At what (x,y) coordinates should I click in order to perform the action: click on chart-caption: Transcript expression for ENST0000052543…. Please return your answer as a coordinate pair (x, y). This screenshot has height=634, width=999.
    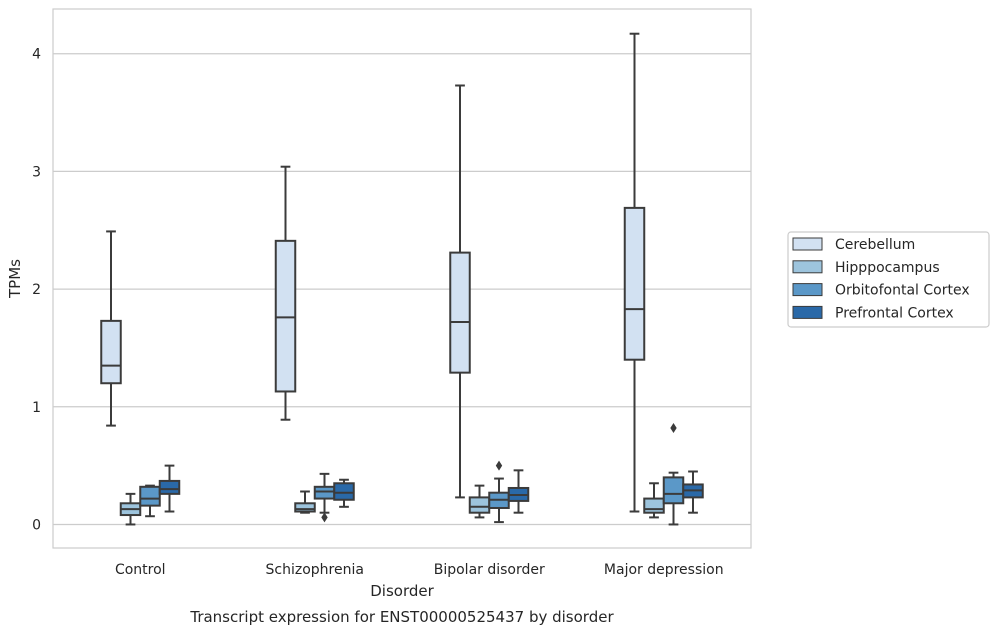
    Looking at the image, I should click on (401, 617).